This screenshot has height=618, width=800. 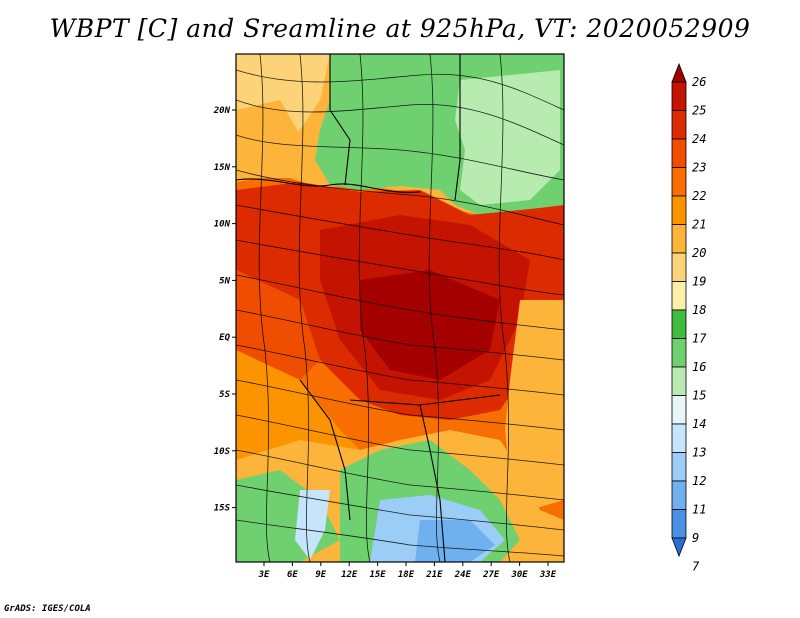 I want to click on colorbar-label: 26, so click(x=699, y=82).